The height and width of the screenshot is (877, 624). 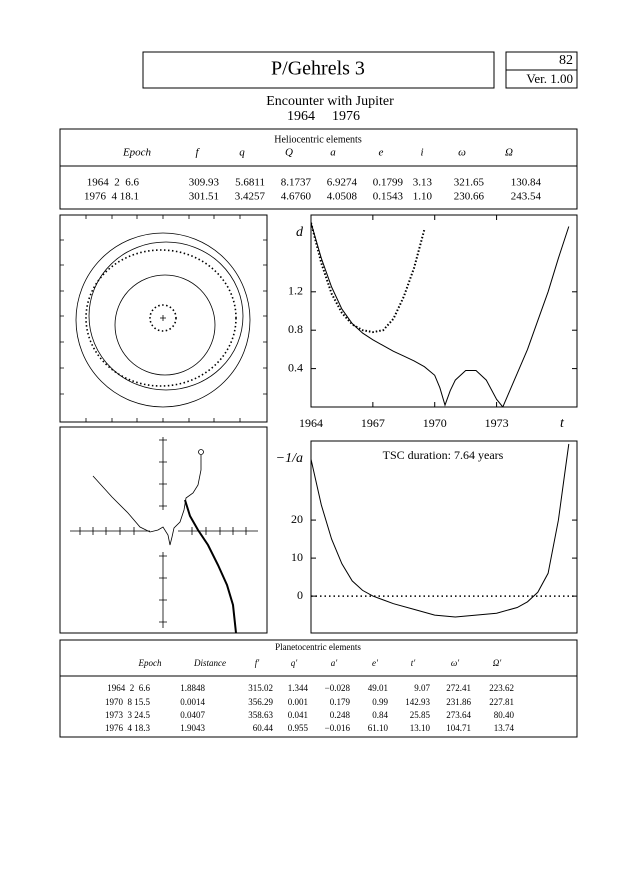 I want to click on x-tick-label: 1967, so click(x=373, y=423).